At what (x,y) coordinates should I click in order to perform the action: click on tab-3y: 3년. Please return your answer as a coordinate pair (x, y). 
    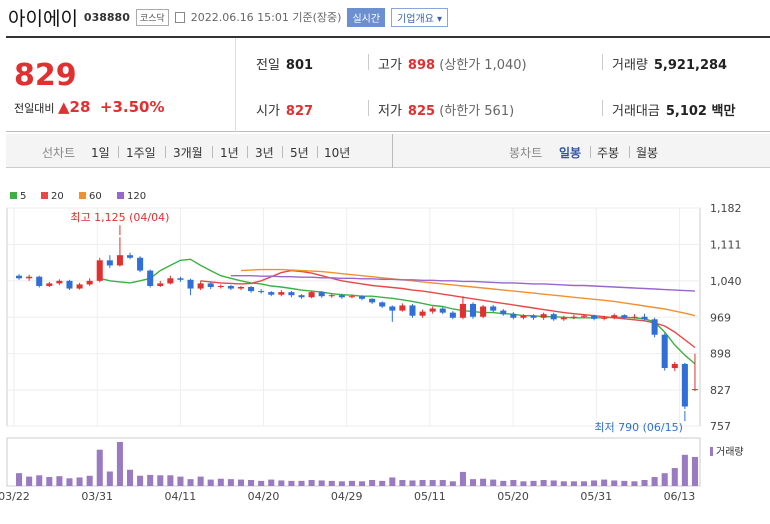
    Looking at the image, I should click on (264, 153).